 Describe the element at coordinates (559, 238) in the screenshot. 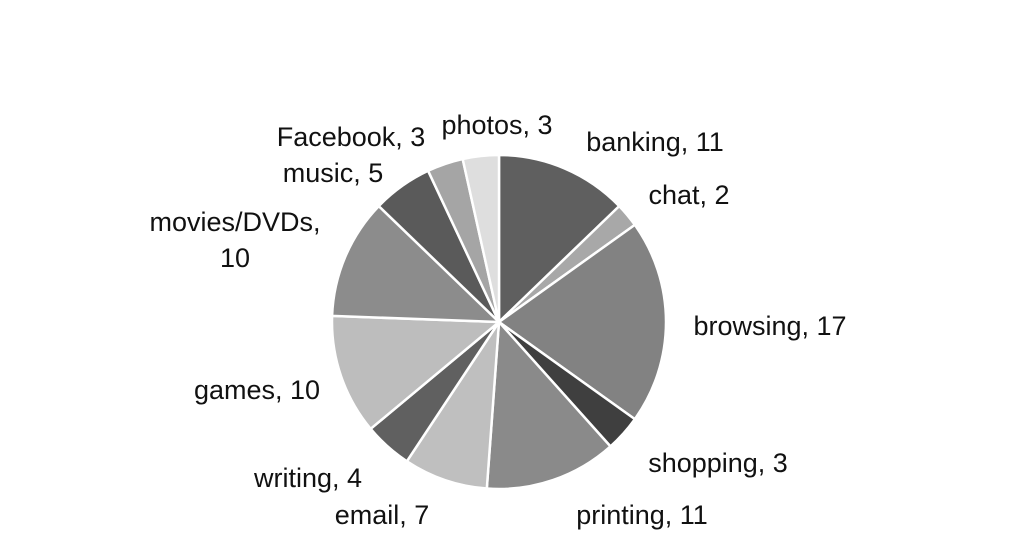

I see `pie-slice-banking` at that location.